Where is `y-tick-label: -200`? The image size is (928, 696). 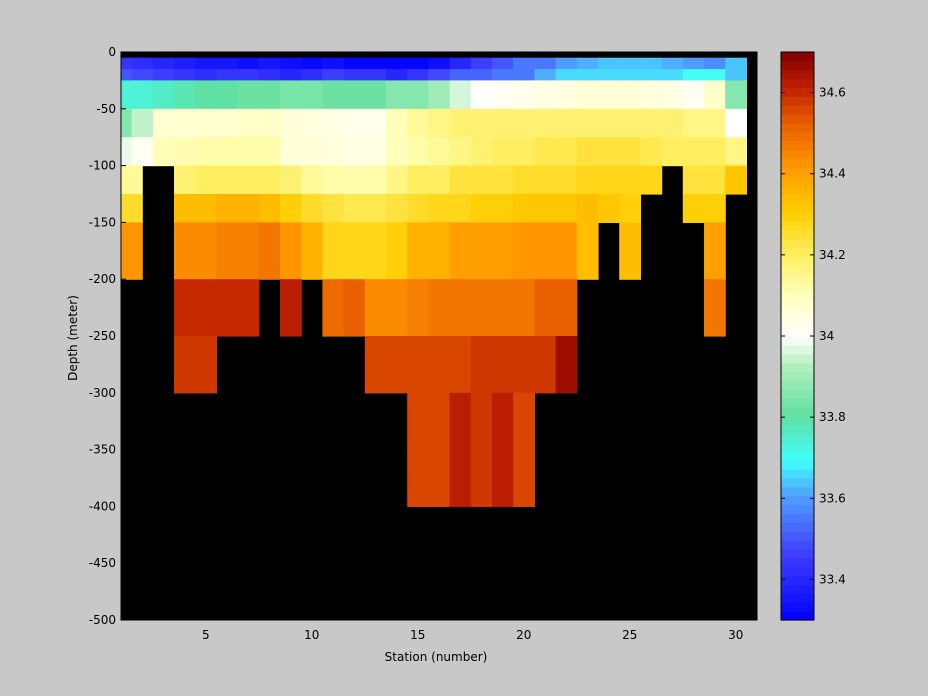 y-tick-label: -200 is located at coordinates (102, 279).